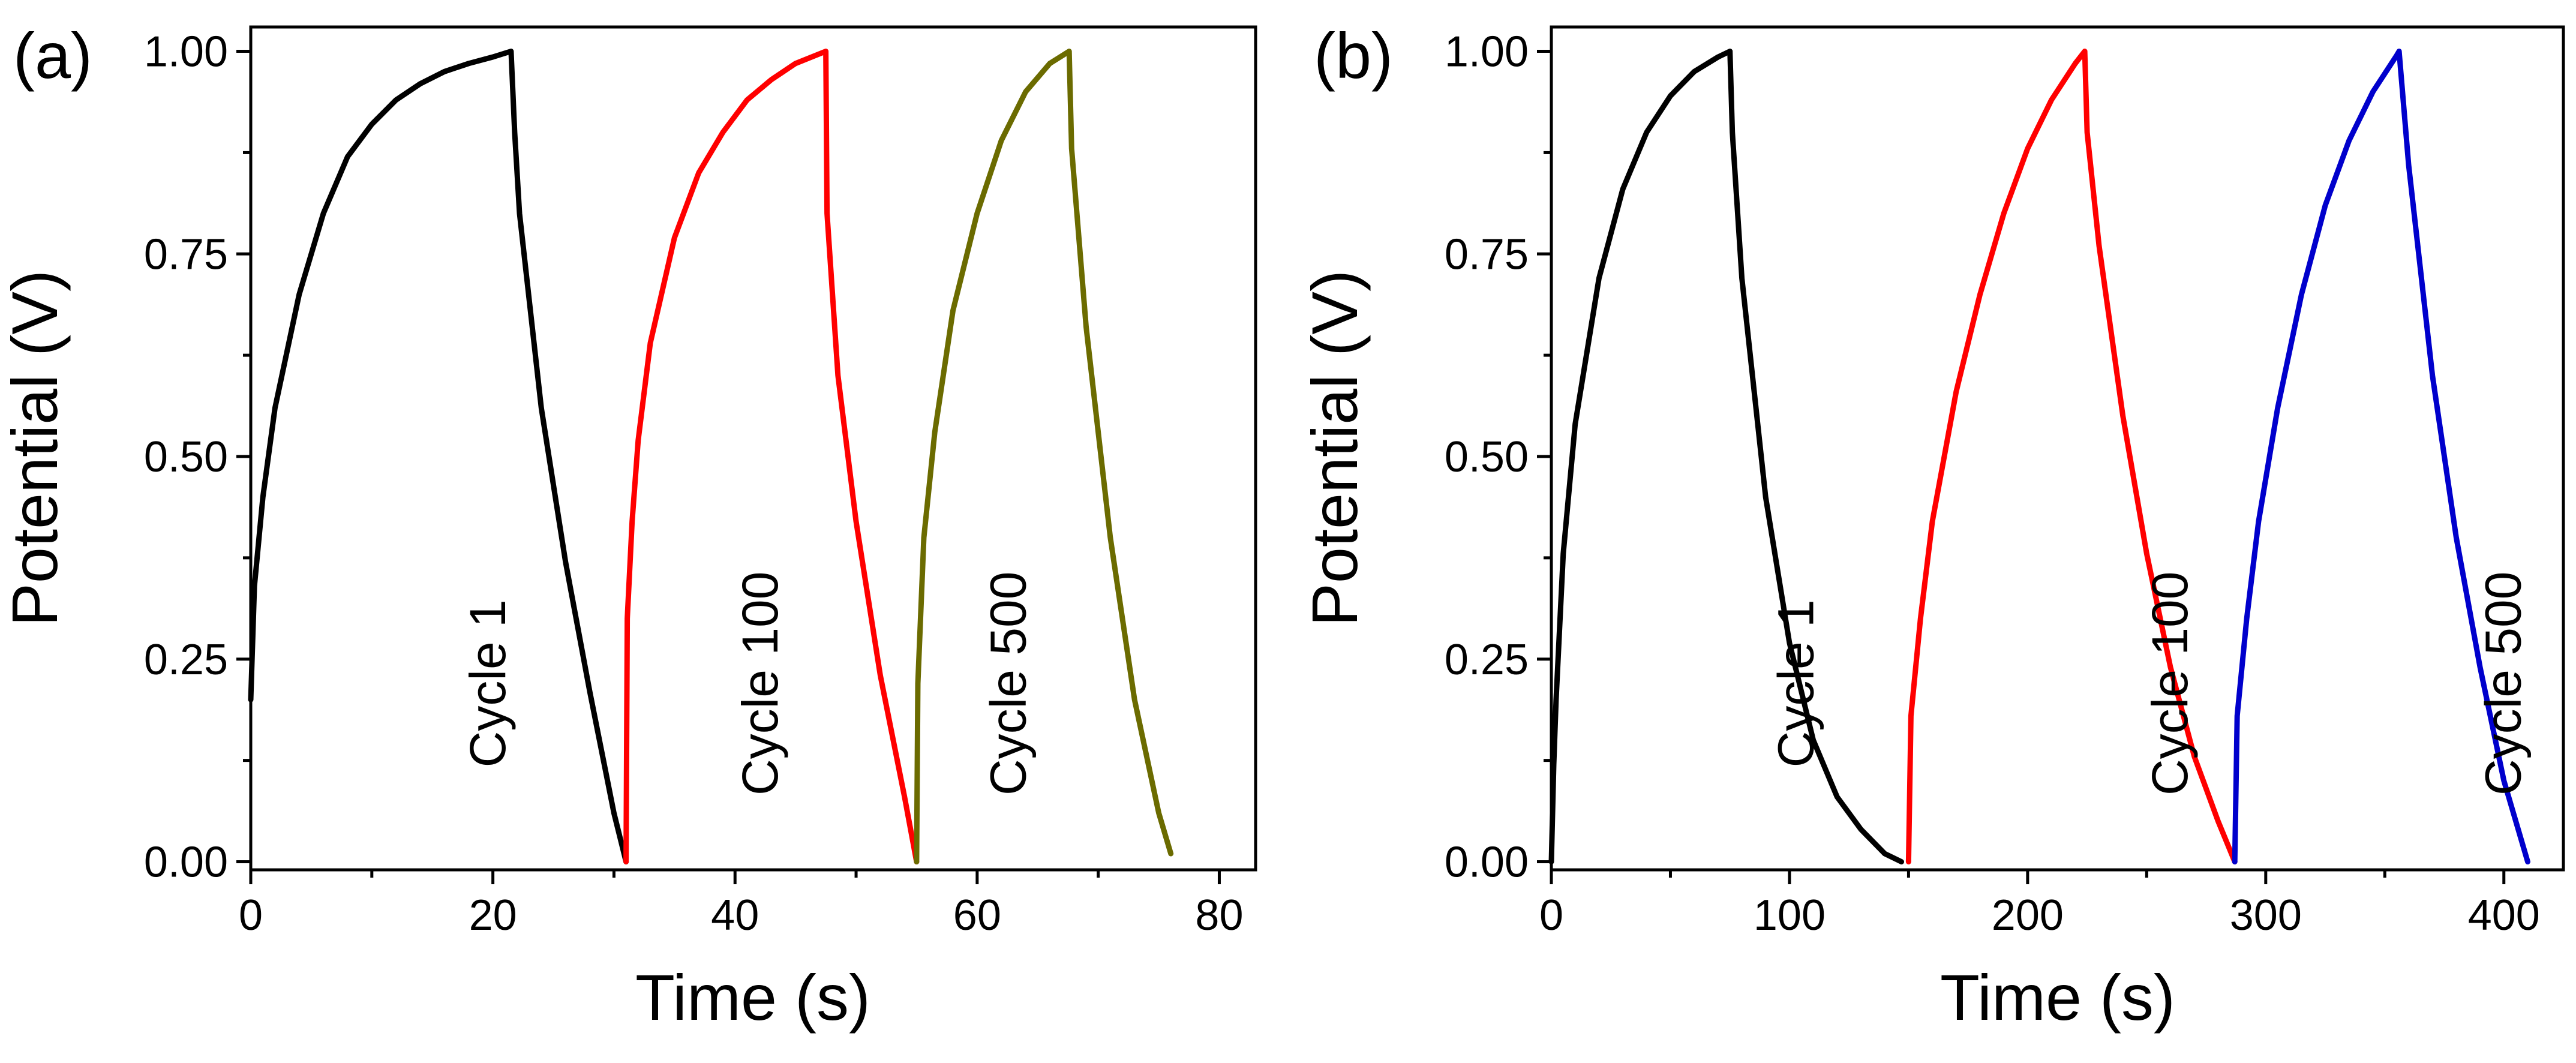 The height and width of the screenshot is (1063, 2576). What do you see at coordinates (735, 915) in the screenshot?
I see `x-tick-label: 40` at bounding box center [735, 915].